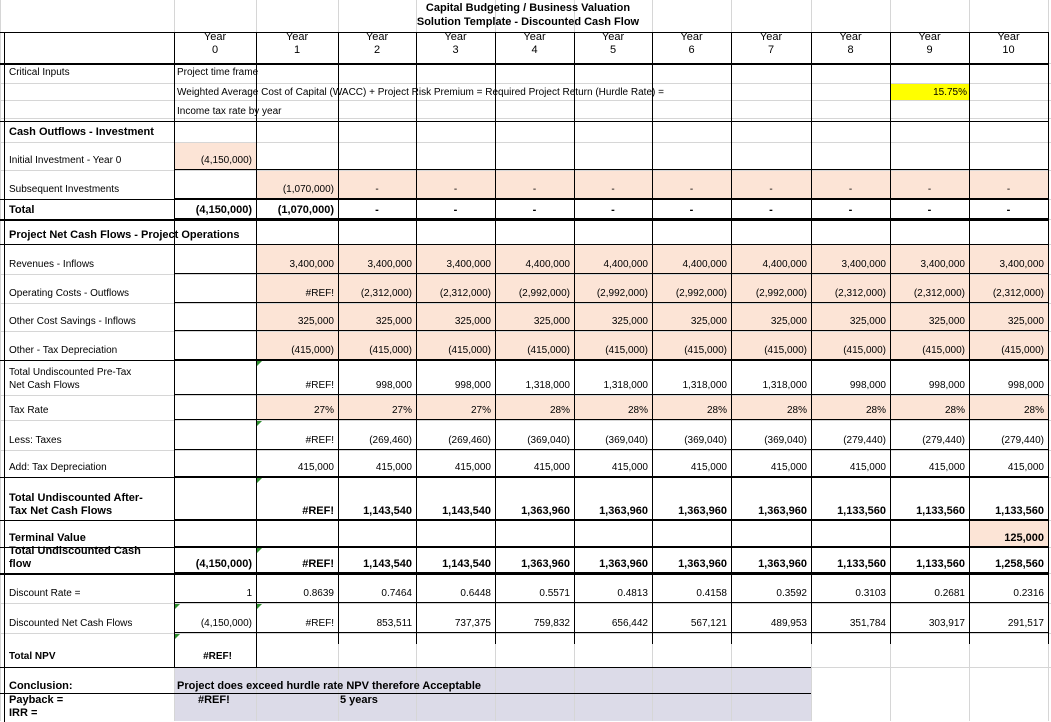 The height and width of the screenshot is (722, 1051). What do you see at coordinates (472, 623) in the screenshot?
I see `cell-discounted-year-3: 737,375` at bounding box center [472, 623].